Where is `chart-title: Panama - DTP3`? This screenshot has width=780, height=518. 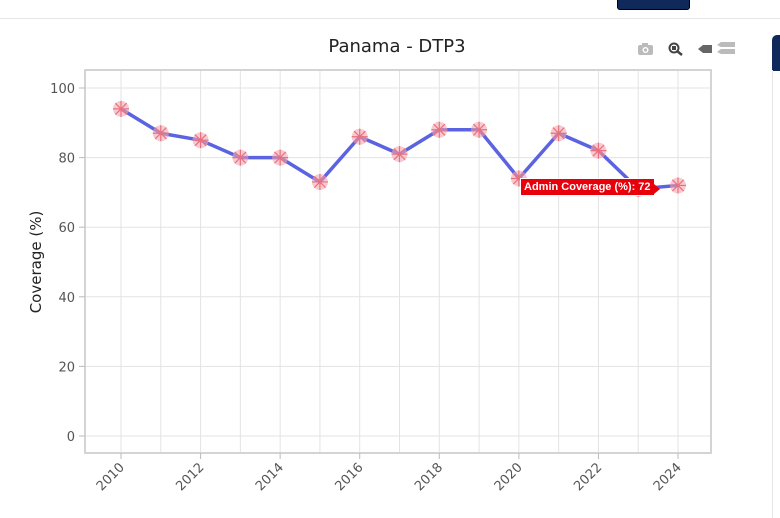 chart-title: Panama - DTP3 is located at coordinates (396, 46).